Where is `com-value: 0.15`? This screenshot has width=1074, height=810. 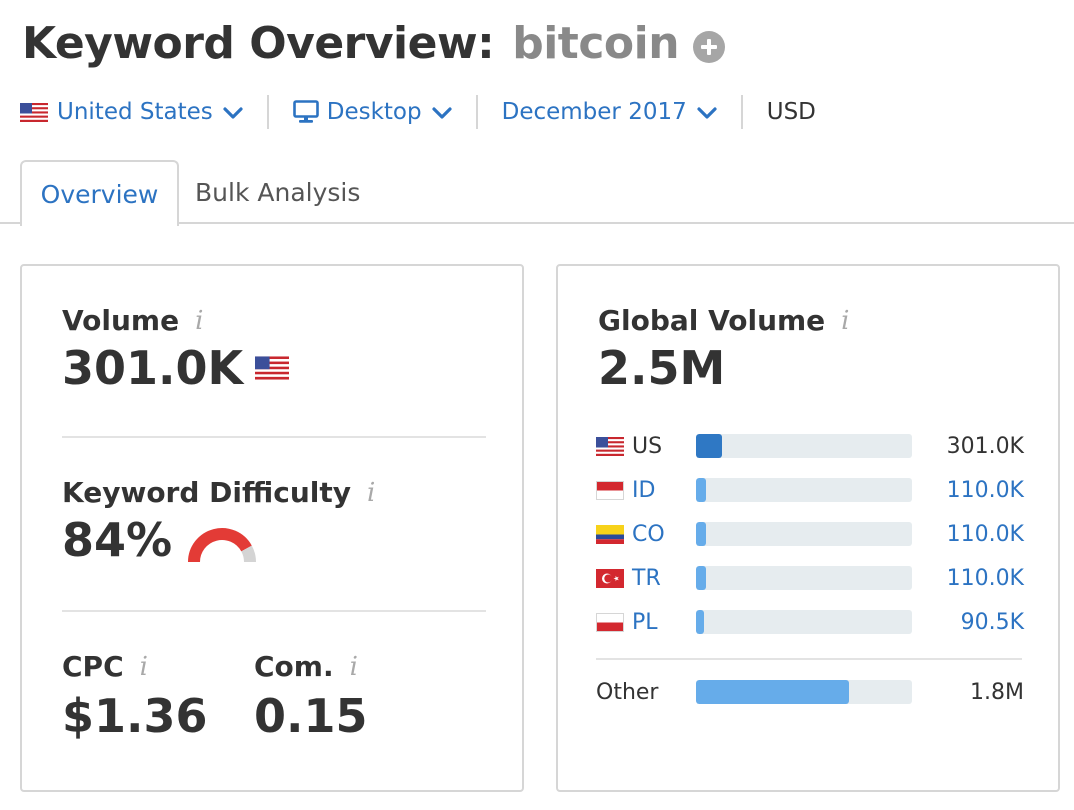 com-value: 0.15 is located at coordinates (311, 716).